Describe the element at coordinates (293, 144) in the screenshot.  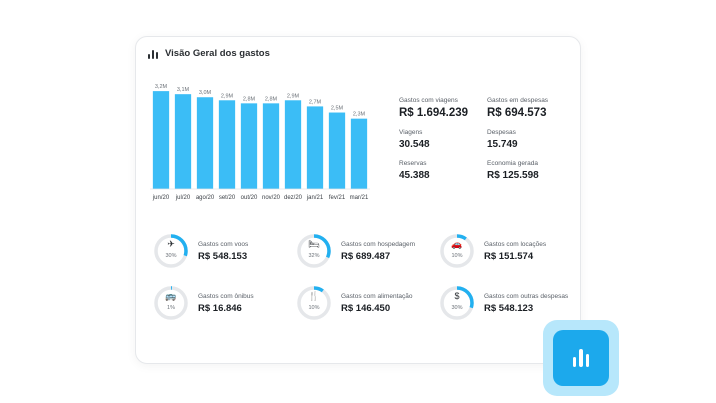
I see `bar-dez/20` at that location.